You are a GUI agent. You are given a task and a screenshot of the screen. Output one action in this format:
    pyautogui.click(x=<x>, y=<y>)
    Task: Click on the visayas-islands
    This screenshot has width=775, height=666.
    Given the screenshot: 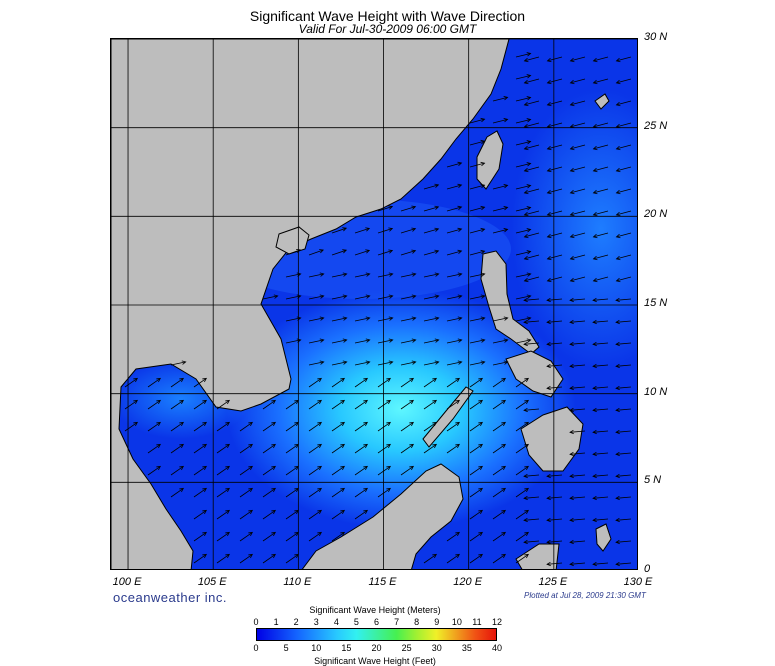 What is the action you would take?
    pyautogui.click(x=534, y=374)
    